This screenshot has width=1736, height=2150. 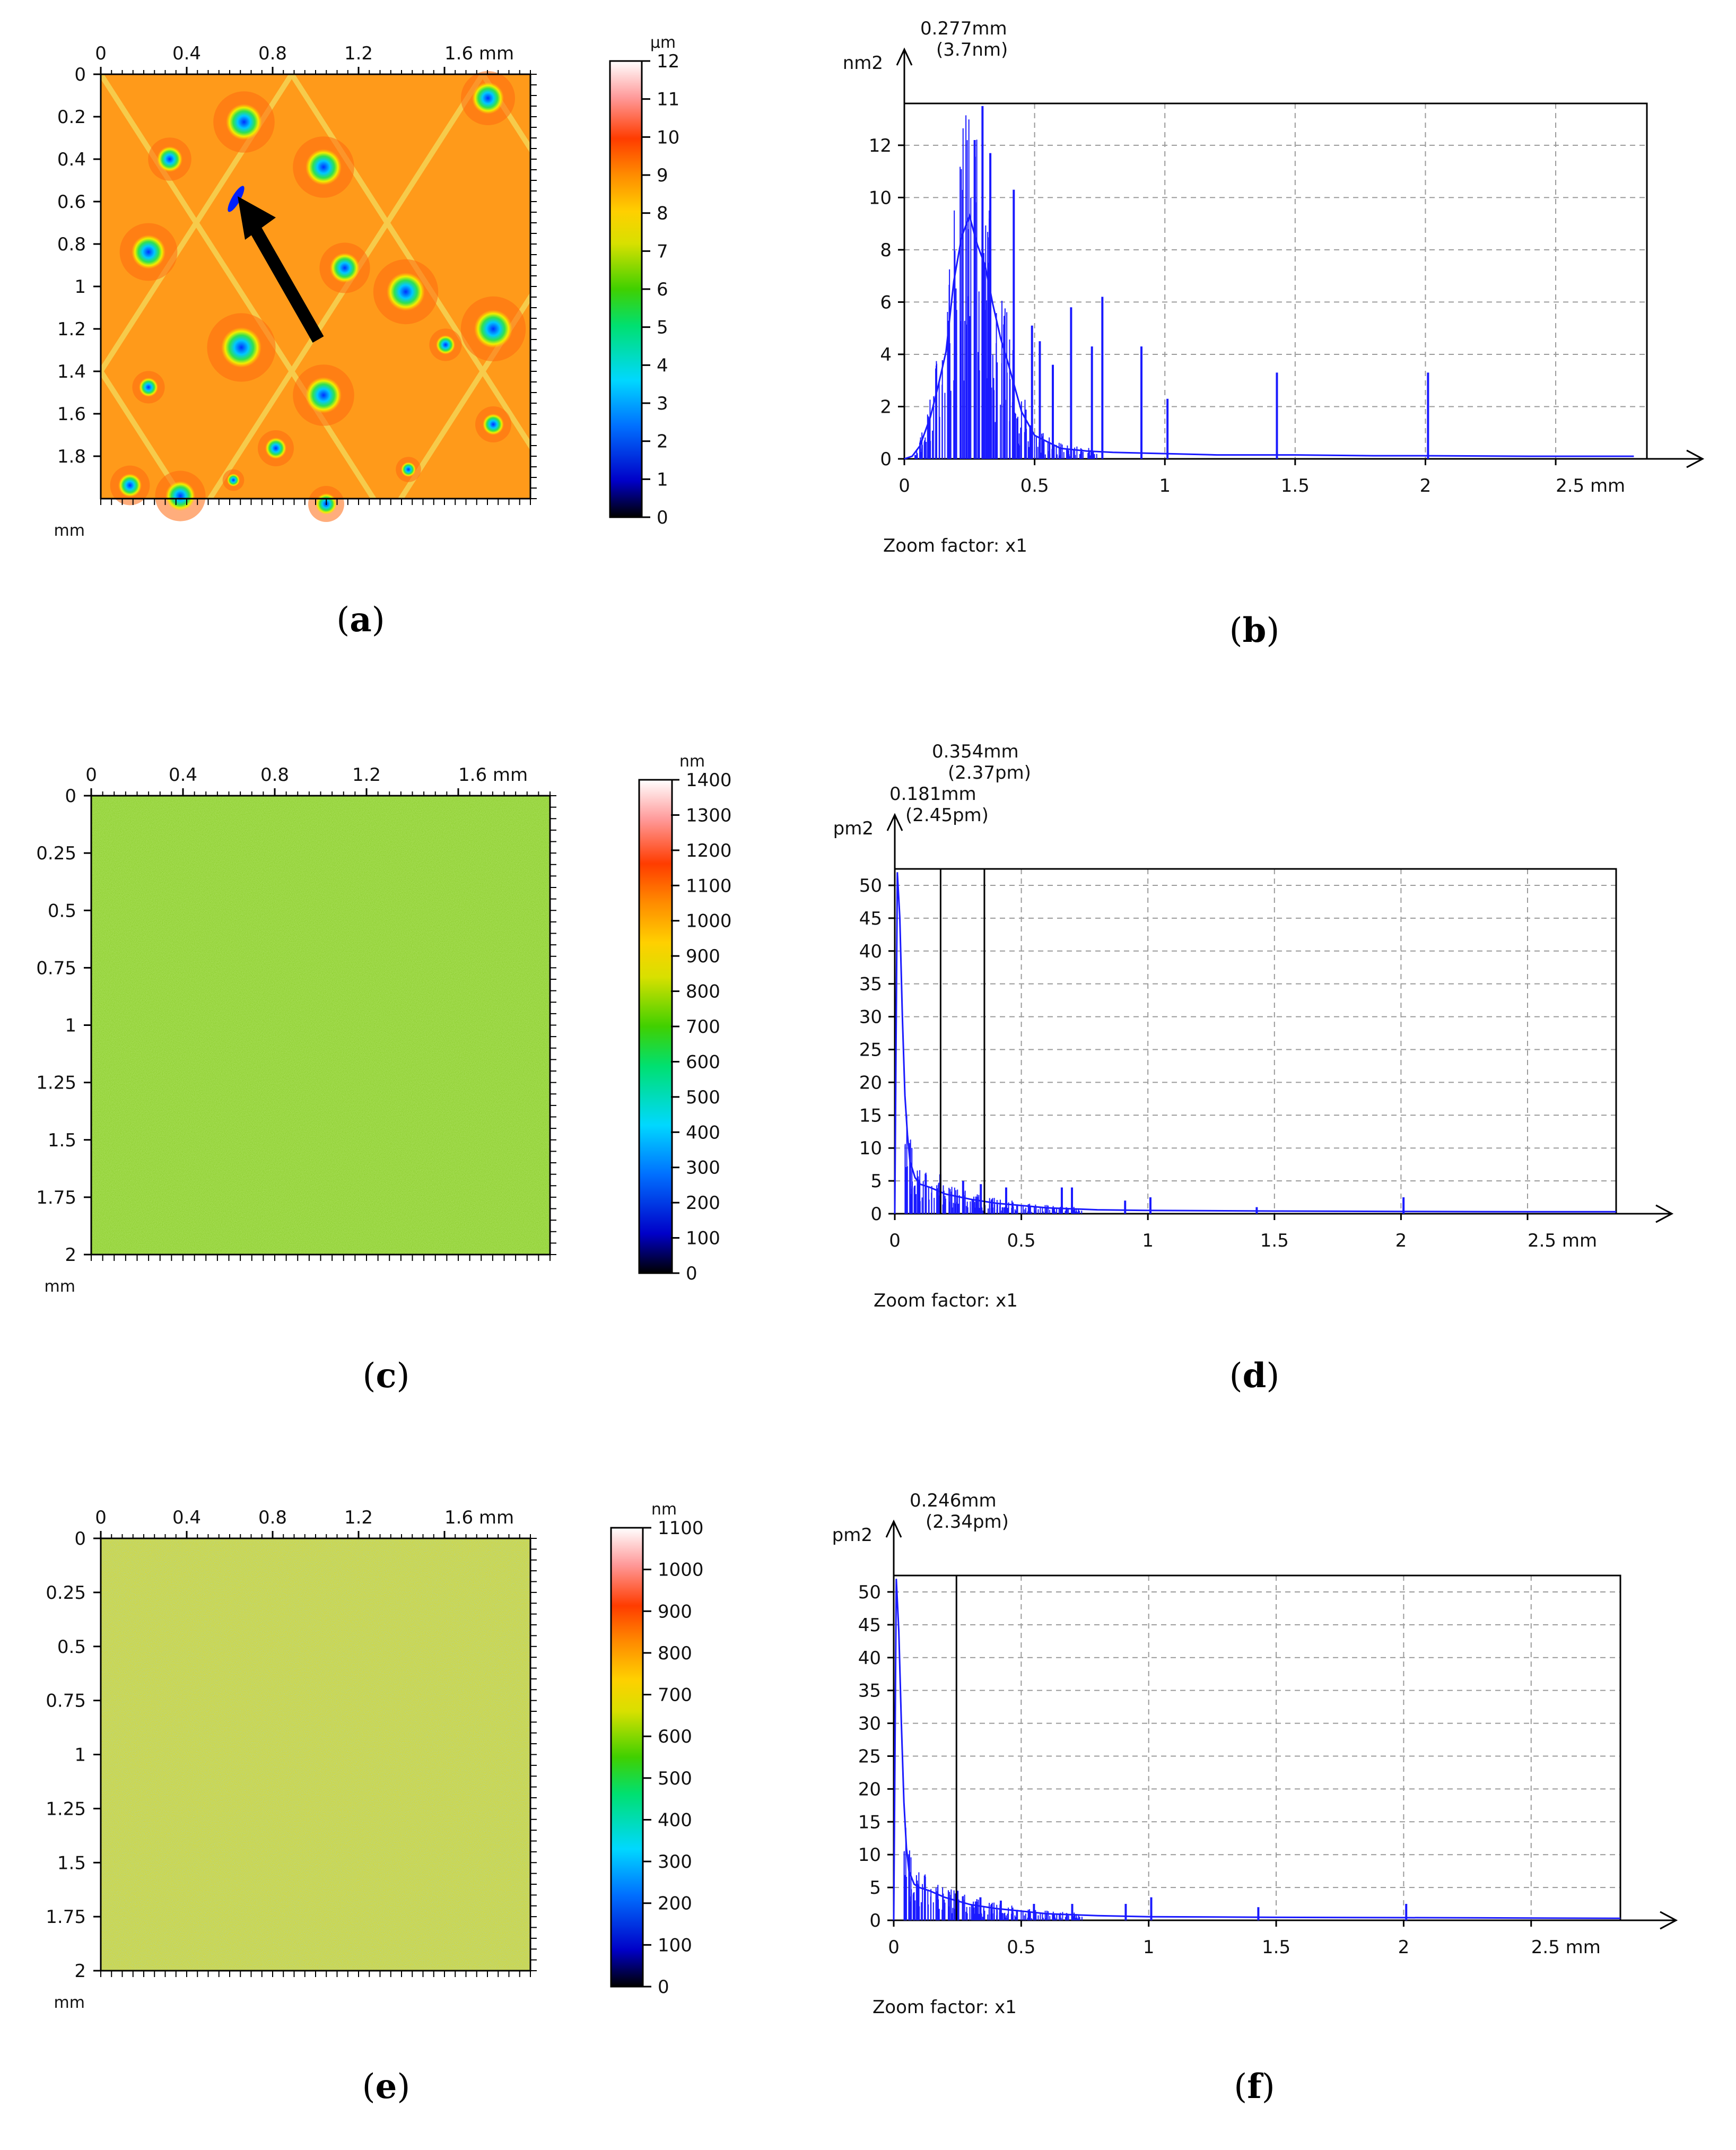 I want to click on y-tick-label: 1.8, so click(x=71, y=456).